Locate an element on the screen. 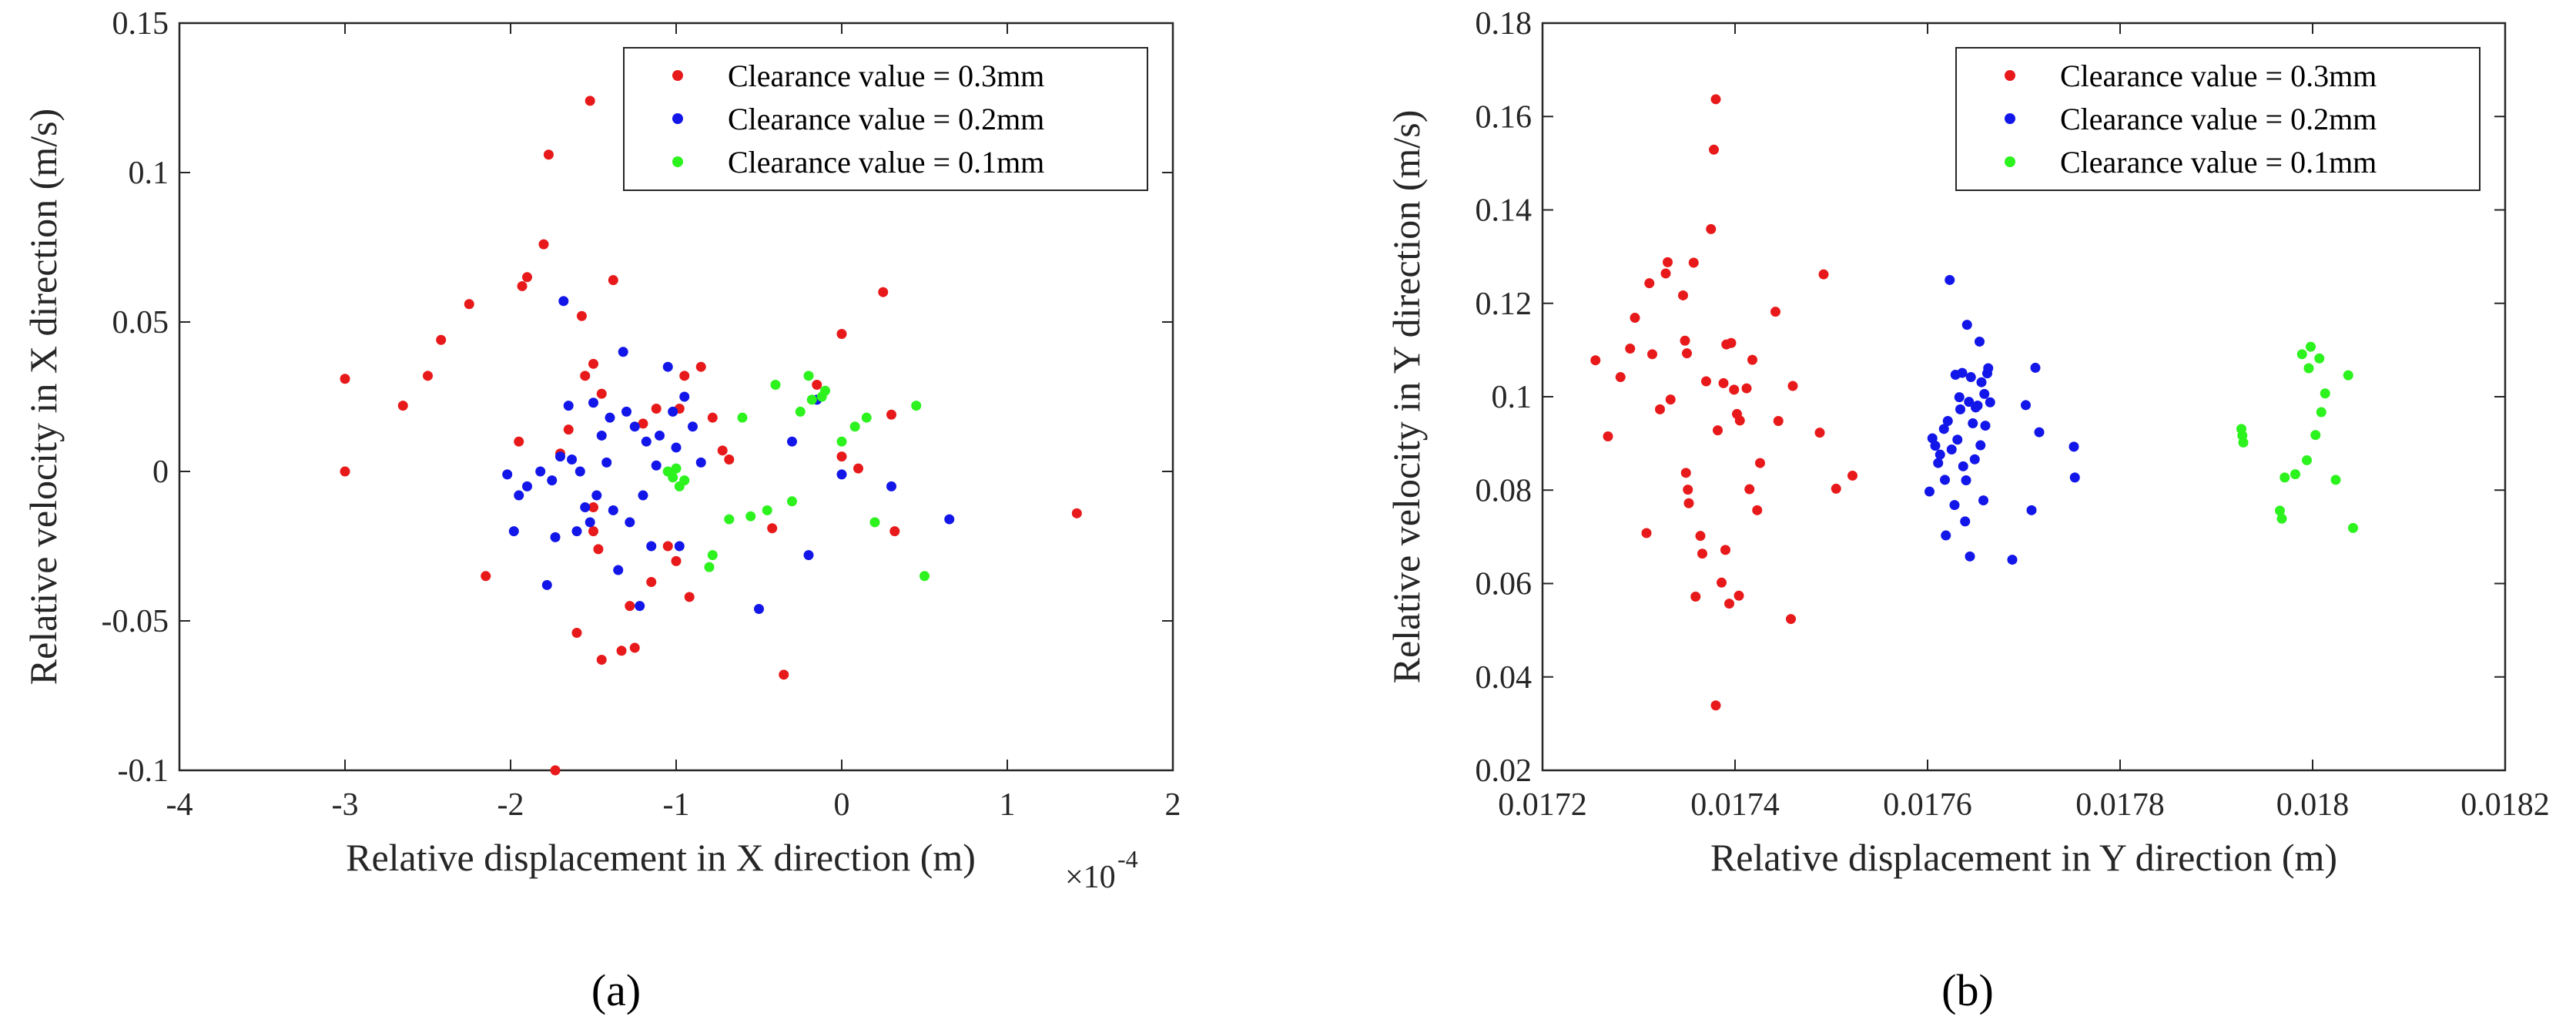 The width and height of the screenshot is (2576, 1023). x-tick-label: 0.0176 is located at coordinates (1927, 805).